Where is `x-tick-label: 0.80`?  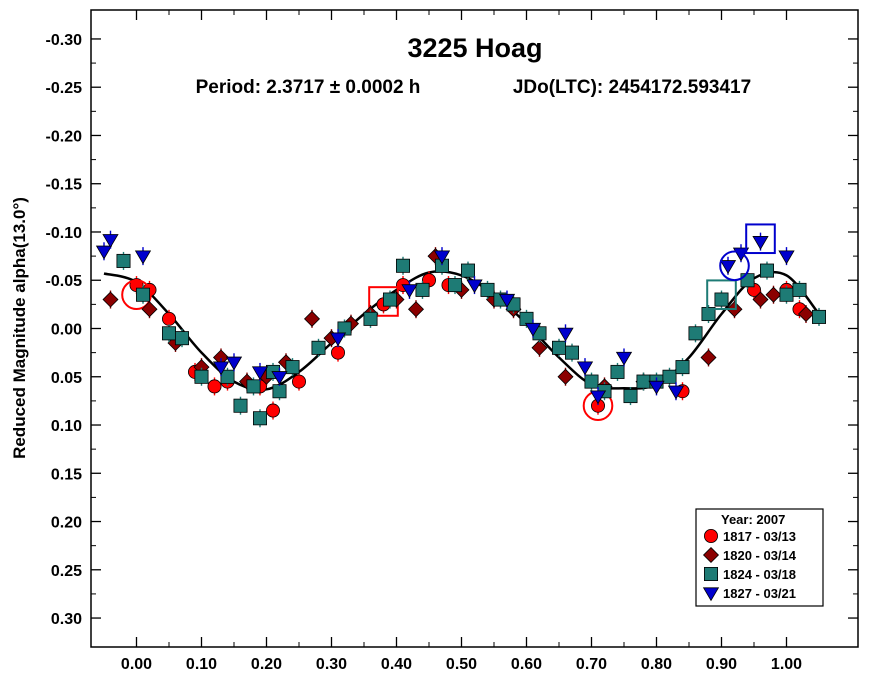
x-tick-label: 0.80 is located at coordinates (656, 664).